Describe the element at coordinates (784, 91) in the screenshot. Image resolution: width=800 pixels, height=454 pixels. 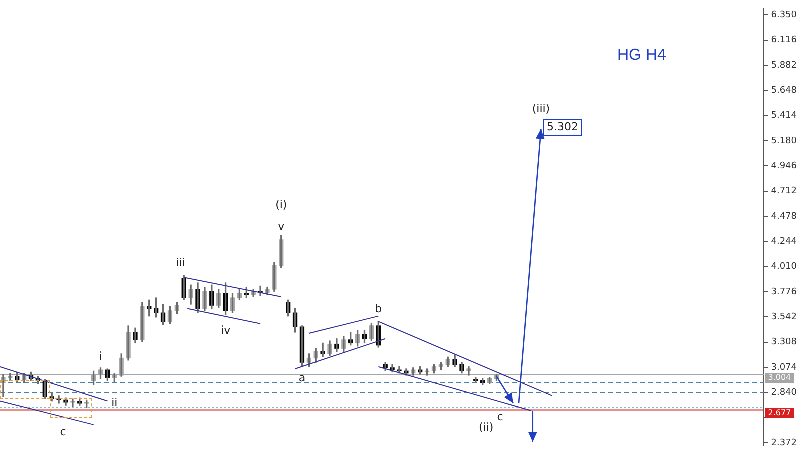
I see `y-tick-label: 5.648` at that location.